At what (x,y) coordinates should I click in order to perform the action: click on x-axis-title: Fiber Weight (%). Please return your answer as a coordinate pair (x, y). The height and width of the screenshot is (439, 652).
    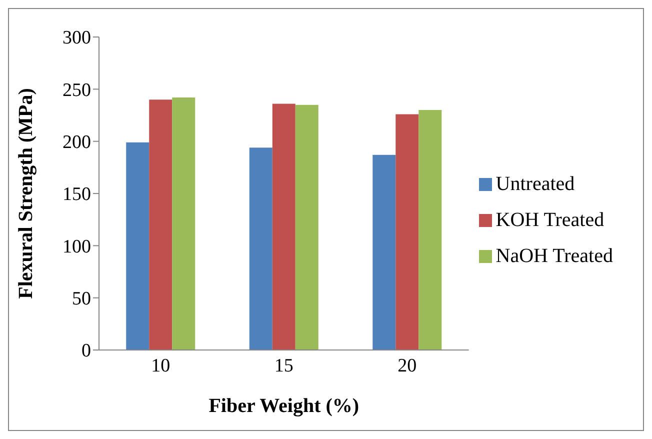
    Looking at the image, I should click on (284, 406).